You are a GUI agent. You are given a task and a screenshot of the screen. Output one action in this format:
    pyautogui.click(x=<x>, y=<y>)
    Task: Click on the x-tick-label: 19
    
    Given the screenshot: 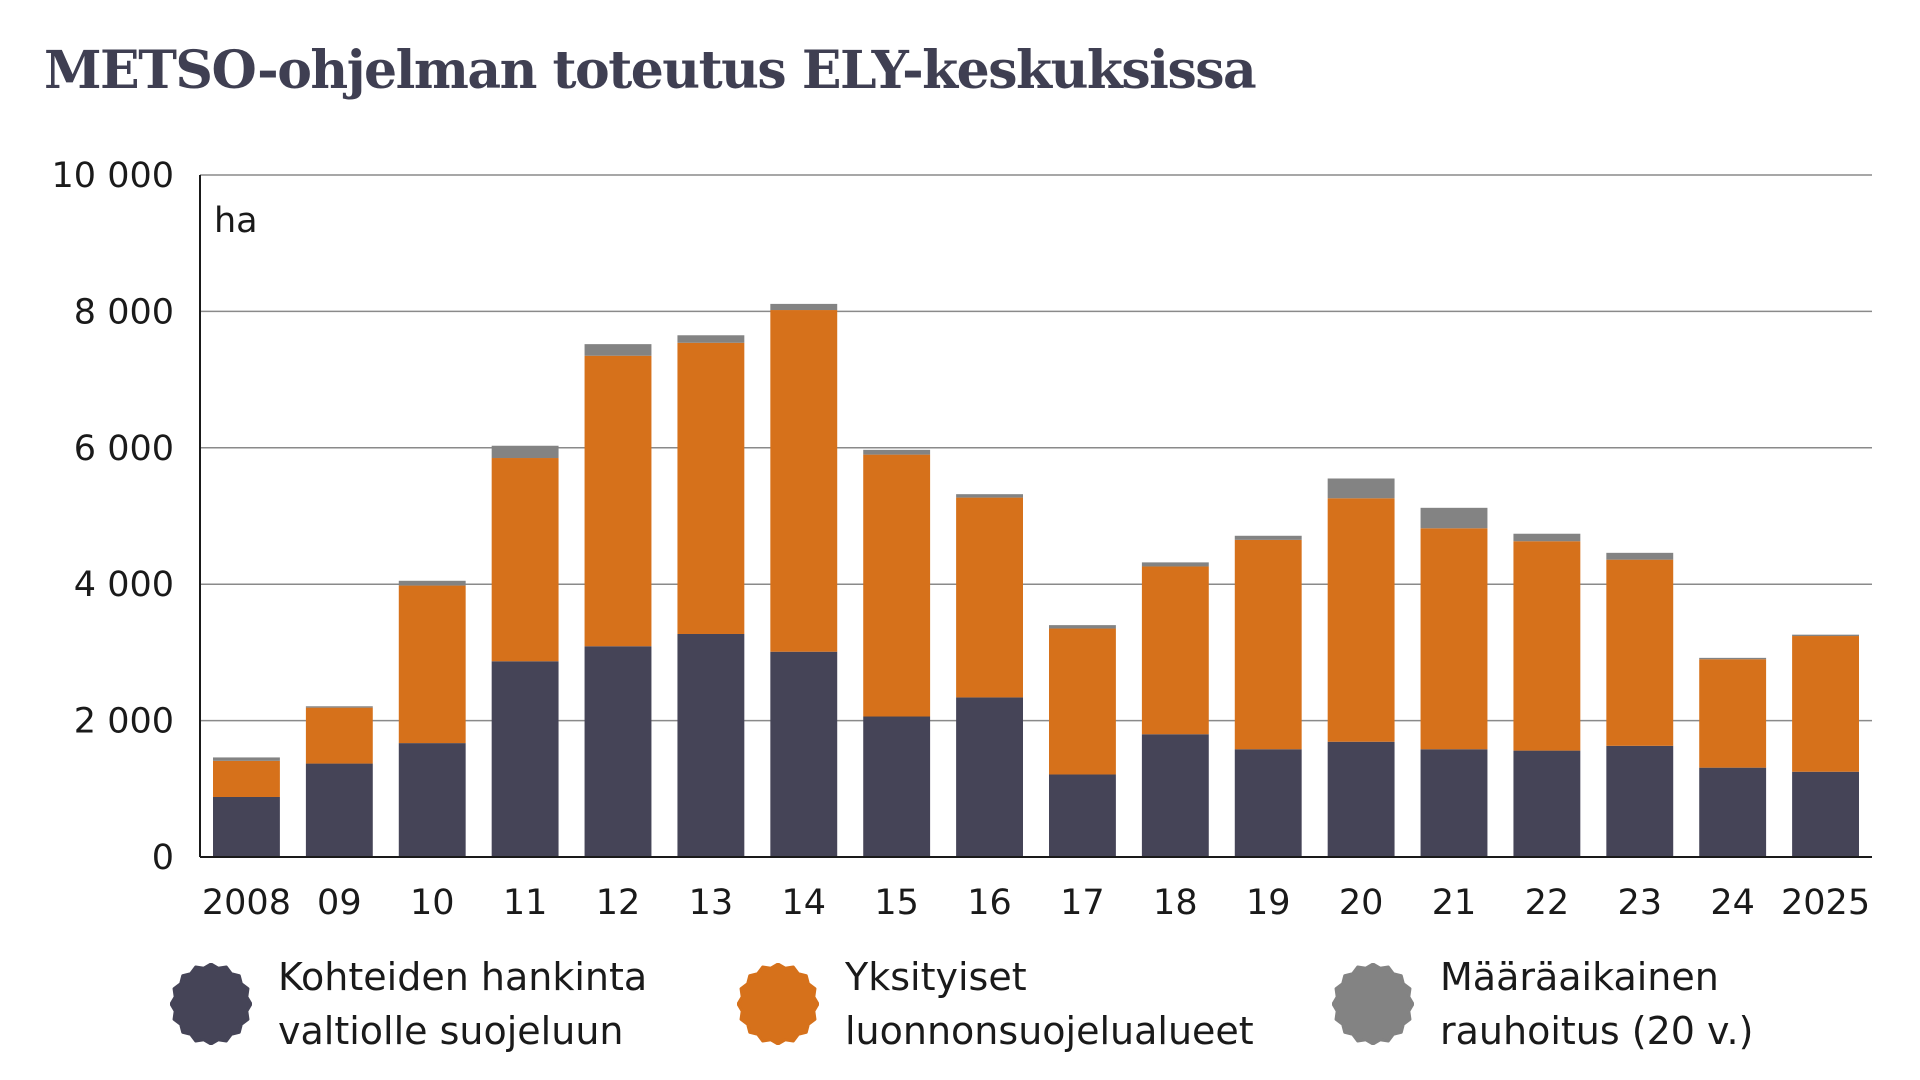 What is the action you would take?
    pyautogui.click(x=1268, y=903)
    